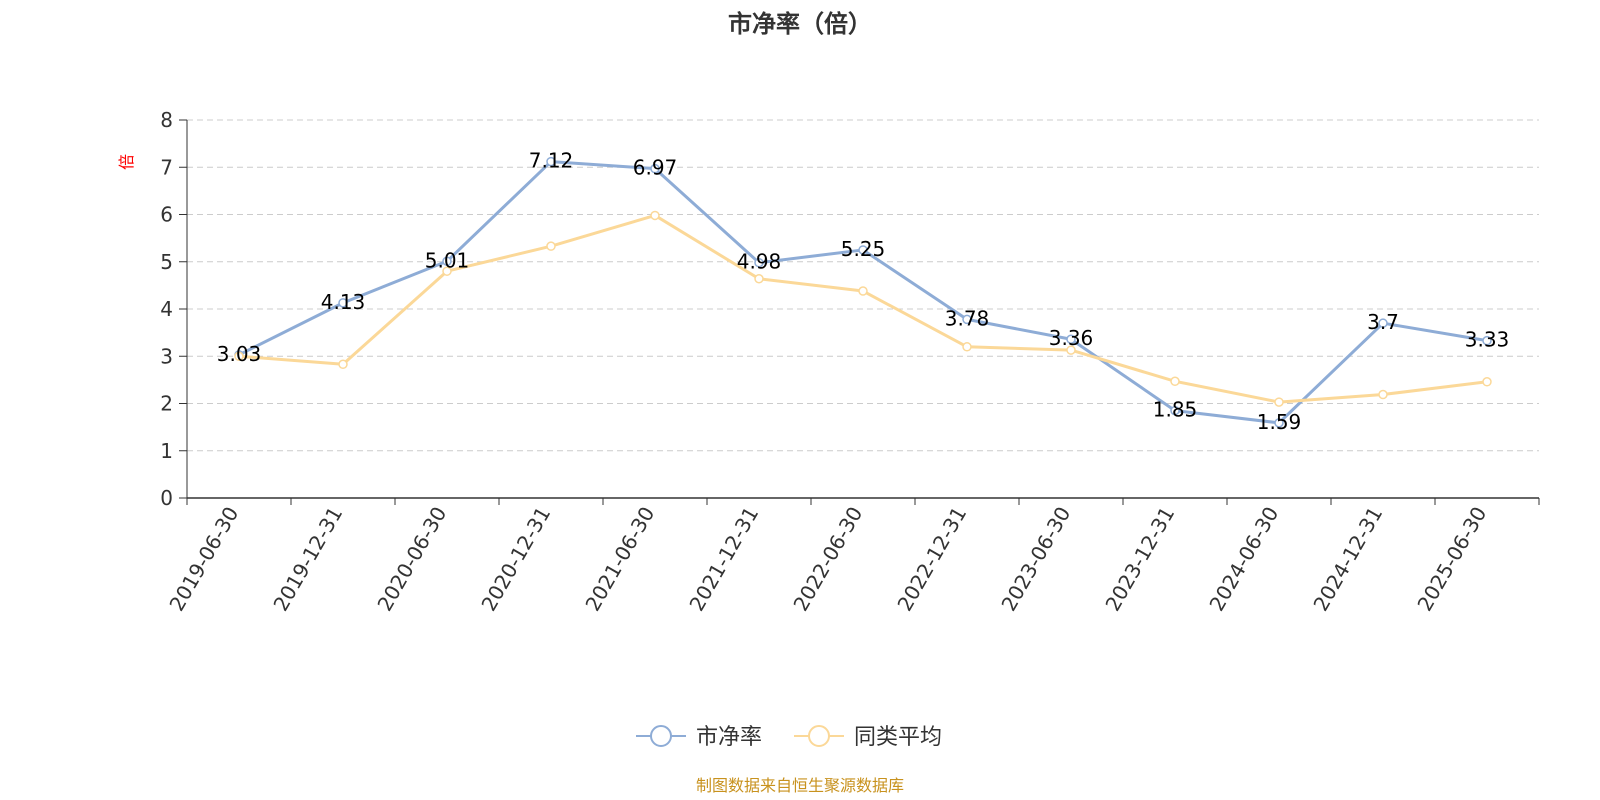 The height and width of the screenshot is (800, 1600). I want to click on y-tick-label-2: 2, so click(166, 404).